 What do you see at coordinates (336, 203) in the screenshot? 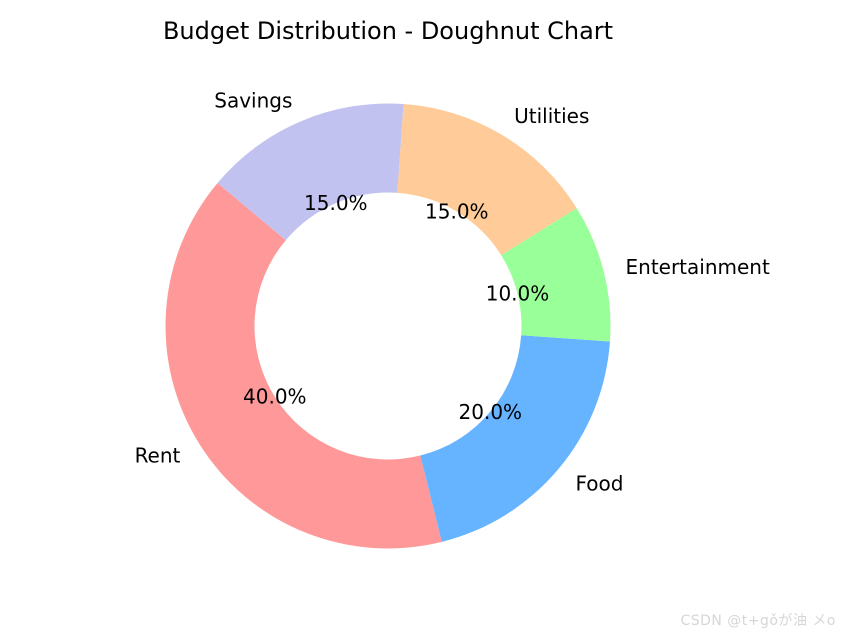
I see `pct-label-savings: 15.0%` at bounding box center [336, 203].